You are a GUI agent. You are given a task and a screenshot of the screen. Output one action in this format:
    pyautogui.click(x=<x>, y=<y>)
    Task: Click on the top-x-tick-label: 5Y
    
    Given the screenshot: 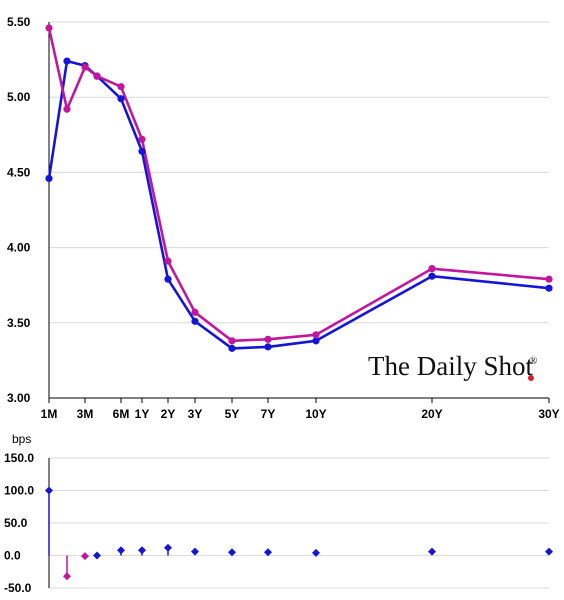 What is the action you would take?
    pyautogui.click(x=232, y=414)
    